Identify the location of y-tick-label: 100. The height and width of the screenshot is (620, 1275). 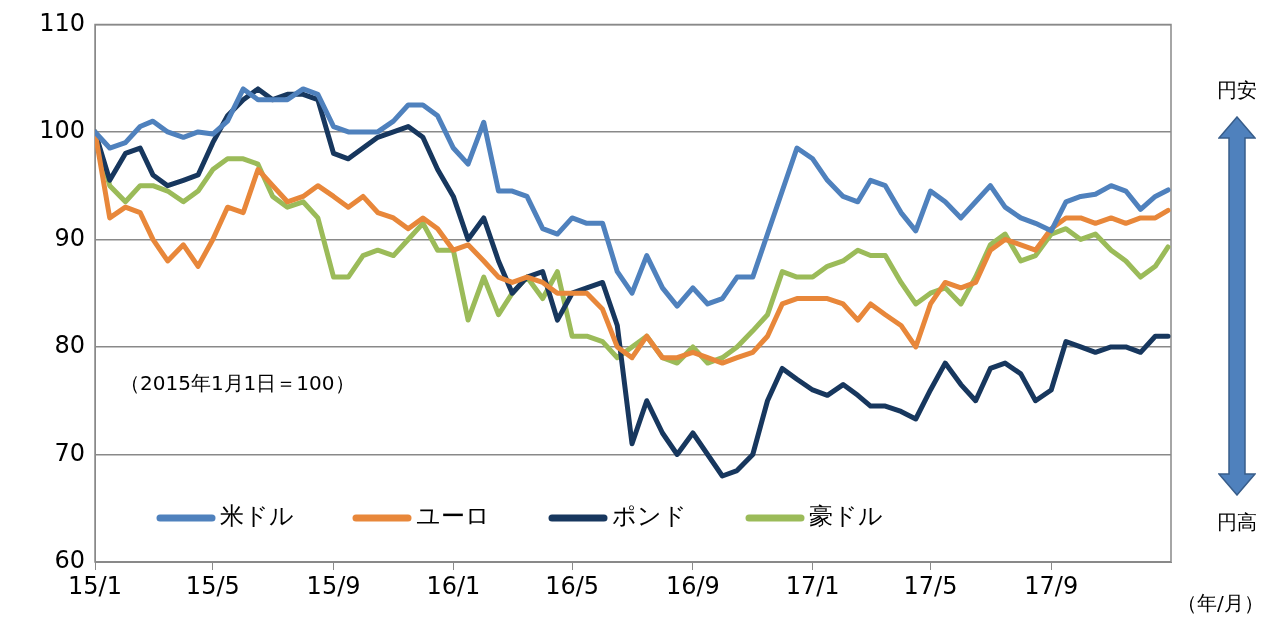
(62, 130).